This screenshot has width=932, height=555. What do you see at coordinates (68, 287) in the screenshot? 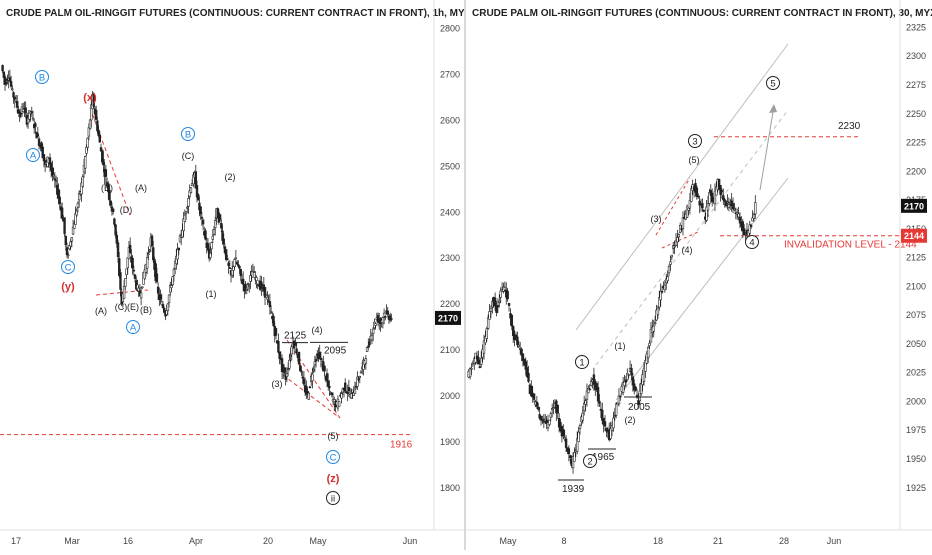
I see `wave-label: (y)` at bounding box center [68, 287].